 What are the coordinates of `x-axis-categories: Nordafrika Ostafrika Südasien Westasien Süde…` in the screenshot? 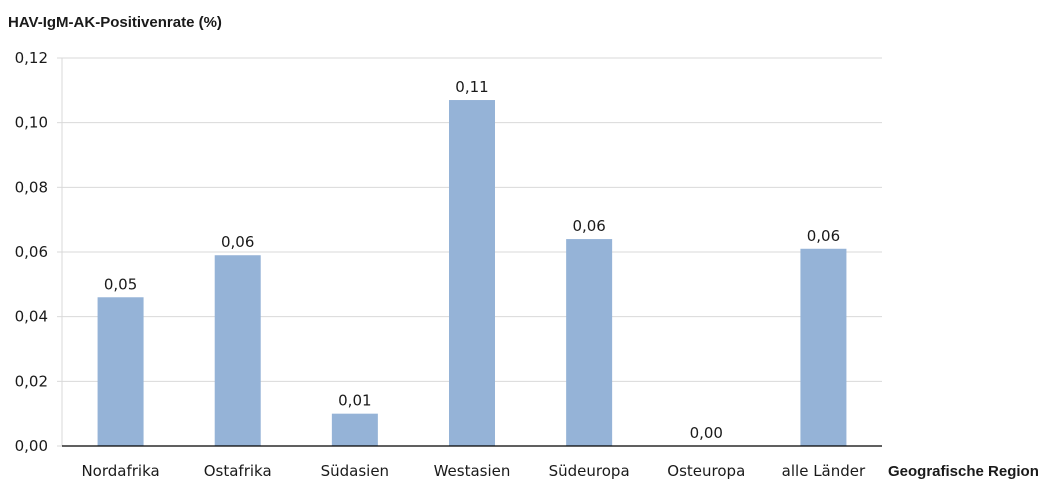 It's located at (473, 471).